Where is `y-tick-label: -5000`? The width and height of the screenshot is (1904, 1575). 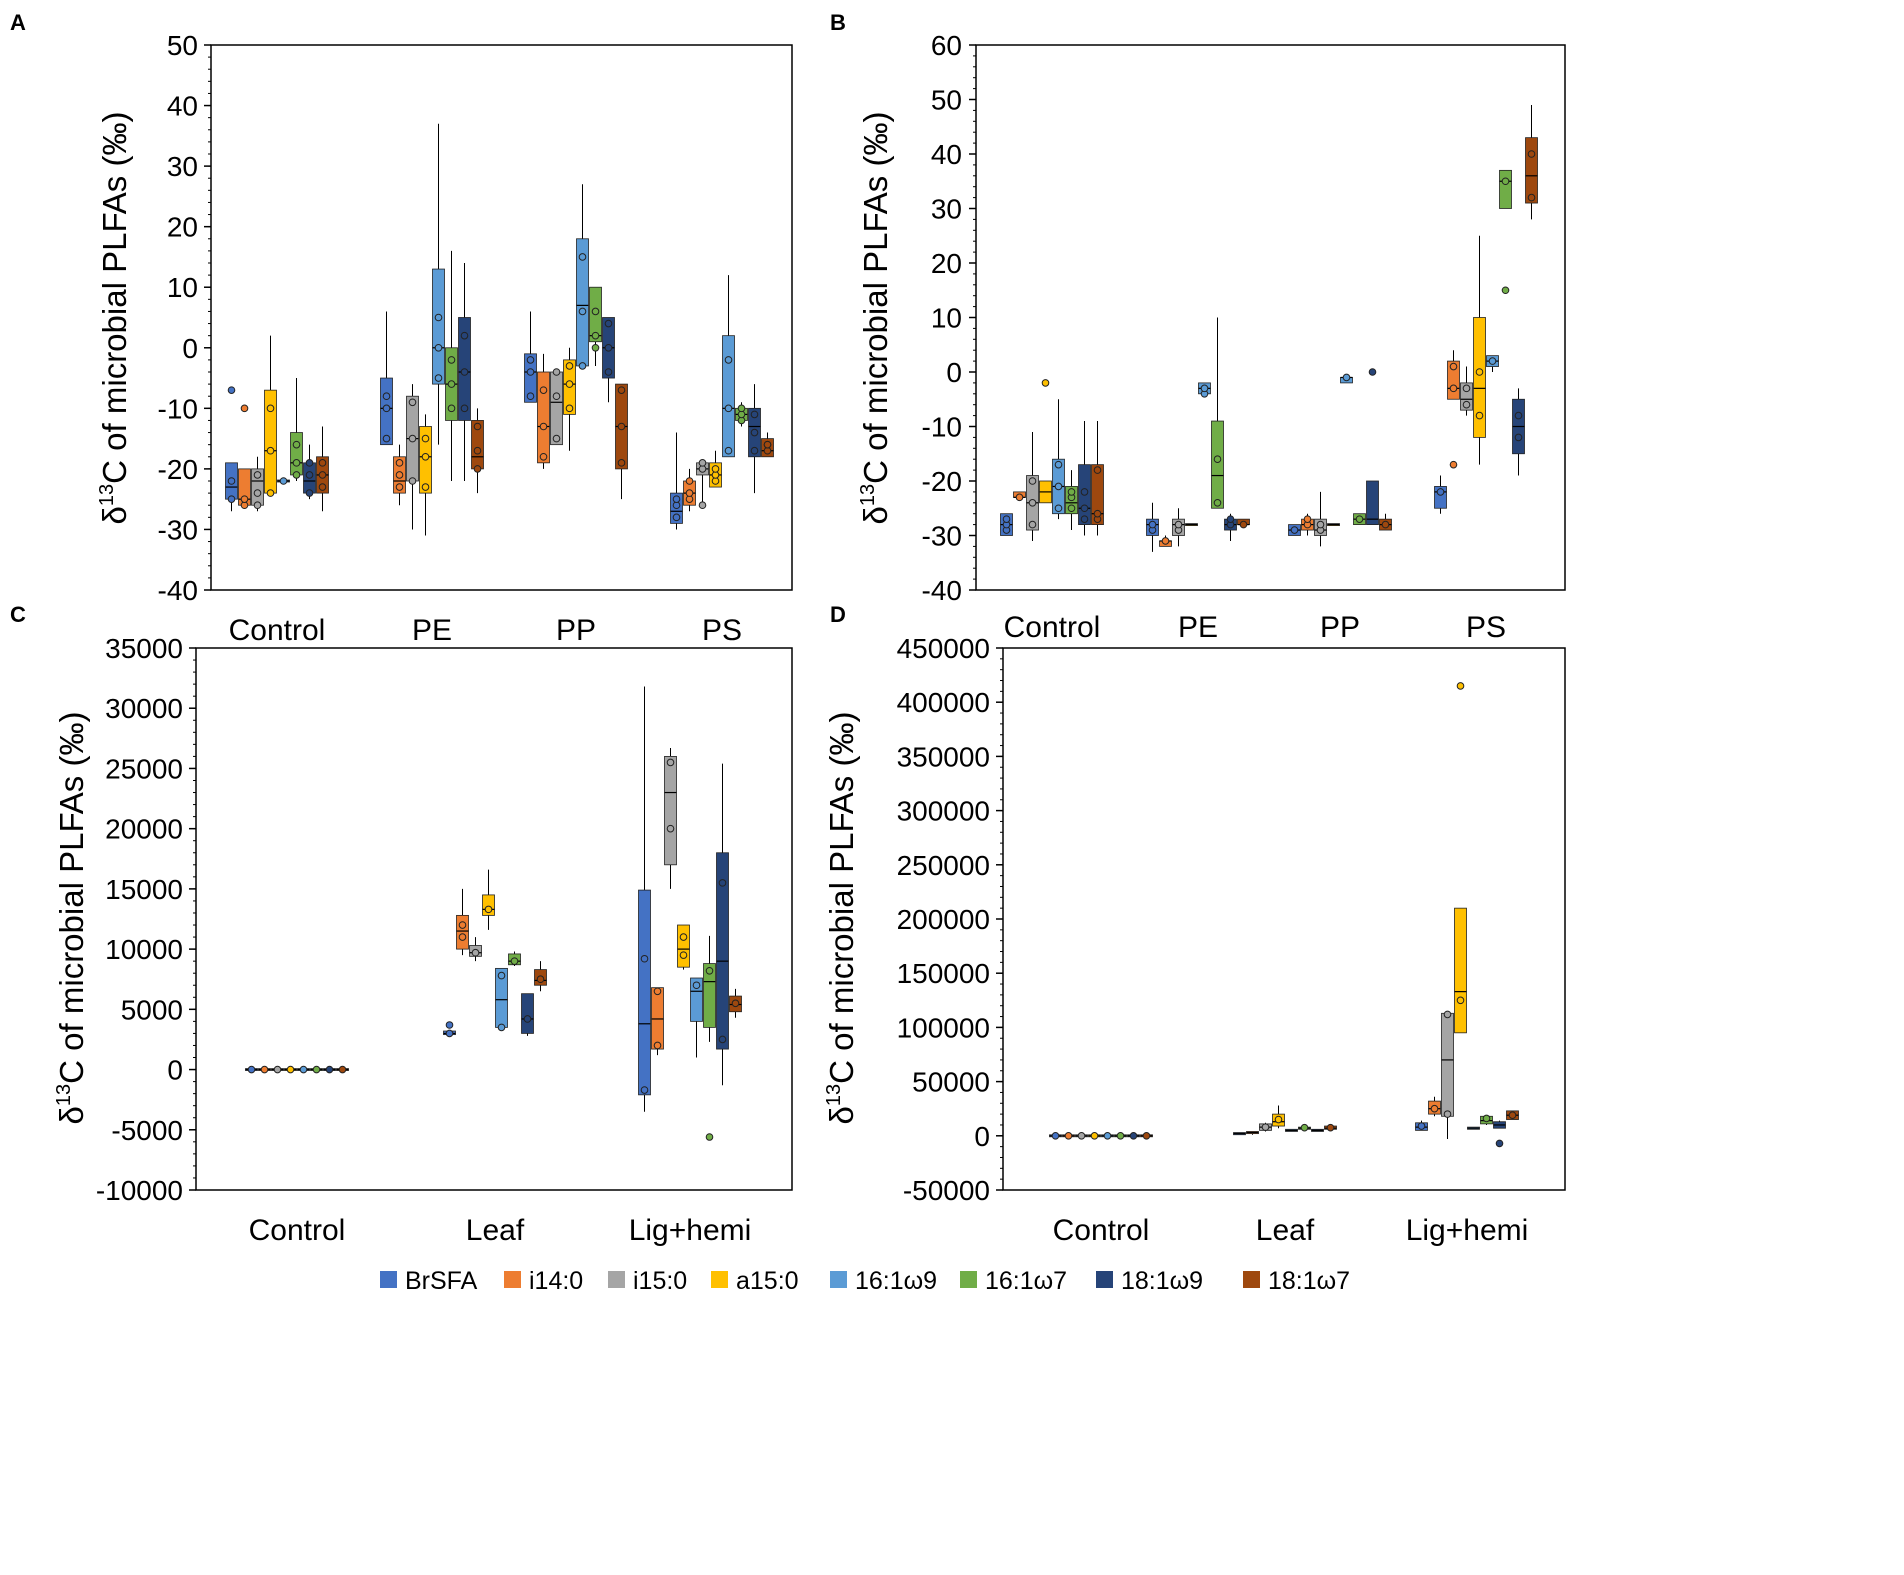 y-tick-label: -5000 is located at coordinates (147, 1130).